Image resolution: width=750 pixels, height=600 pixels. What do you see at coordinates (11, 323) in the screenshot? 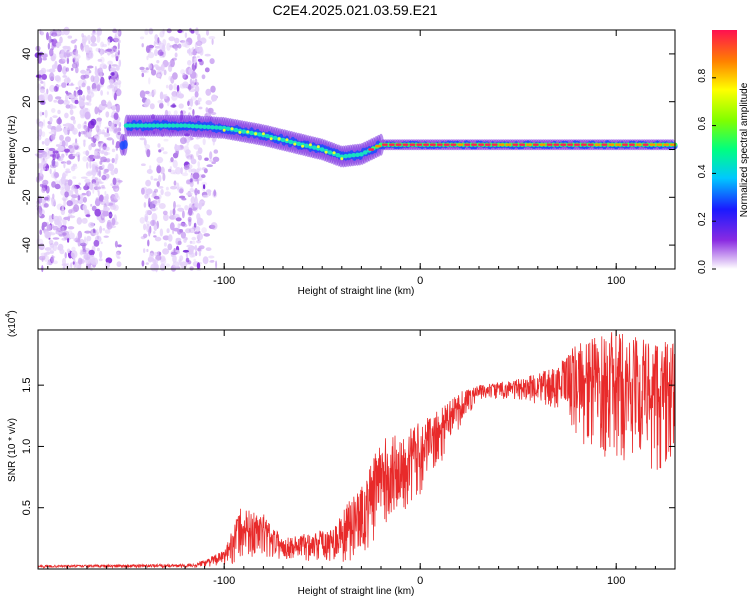
I see `snr-scale-label: (x104)` at bounding box center [11, 323].